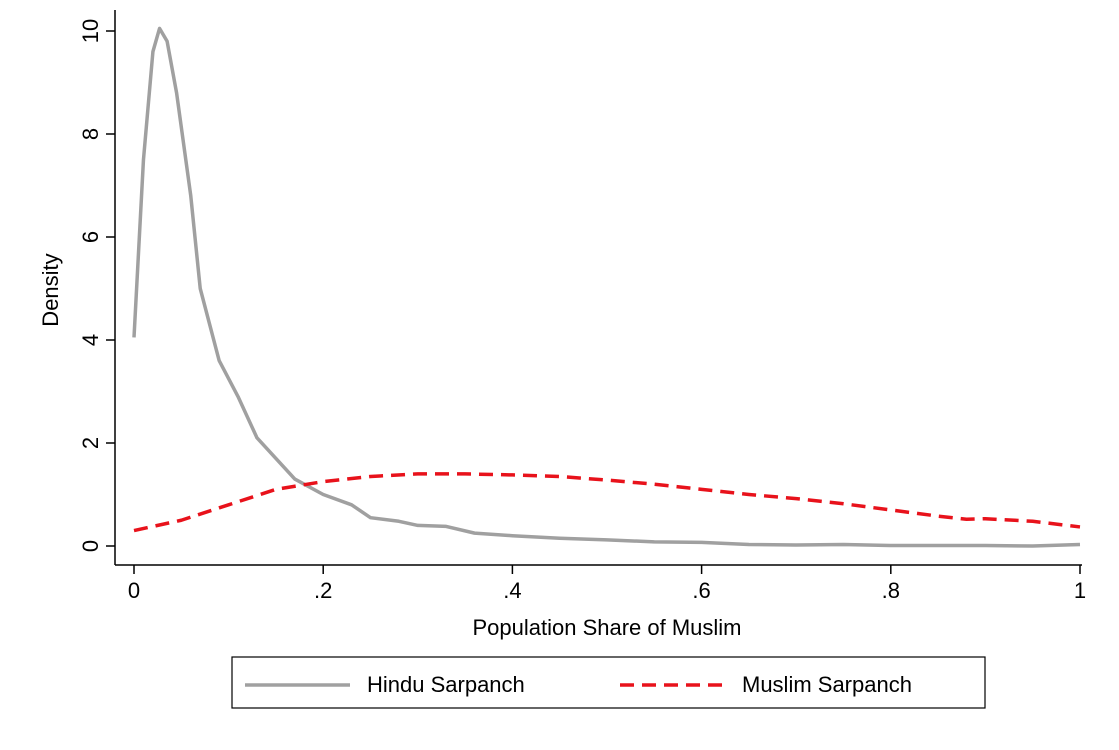  Describe the element at coordinates (90, 31) in the screenshot. I see `y-tick-label: 10` at that location.